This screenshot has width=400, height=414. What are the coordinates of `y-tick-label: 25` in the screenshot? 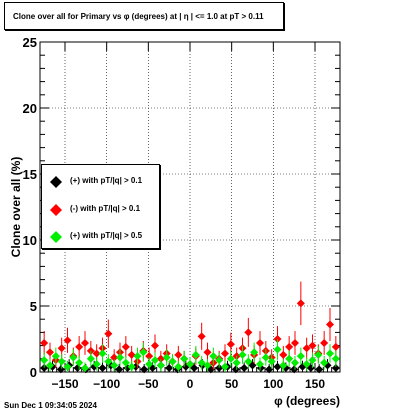 It's located at (30, 42).